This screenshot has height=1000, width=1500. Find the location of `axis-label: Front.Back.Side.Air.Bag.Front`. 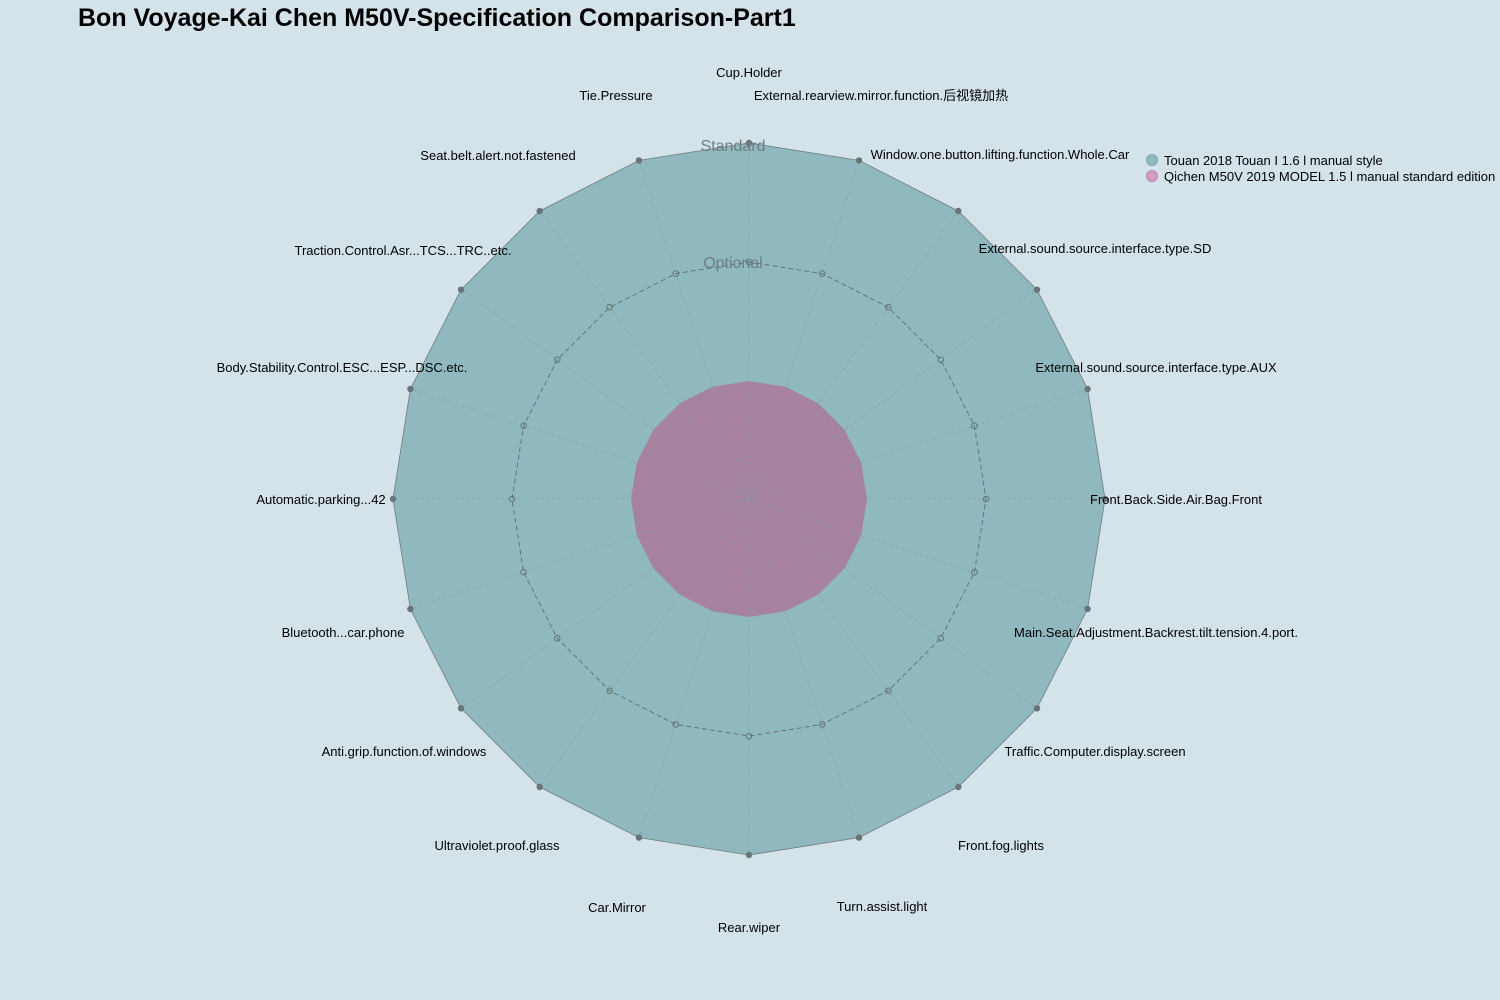

axis-label: Front.Back.Side.Air.Bag.Front is located at coordinates (1176, 499).